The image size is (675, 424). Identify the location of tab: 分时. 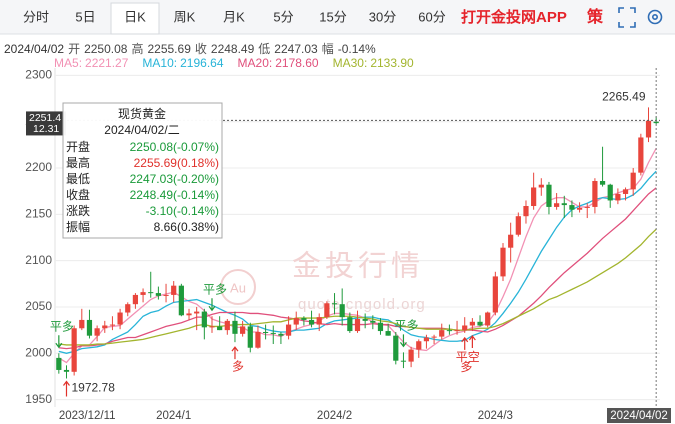
(36, 16).